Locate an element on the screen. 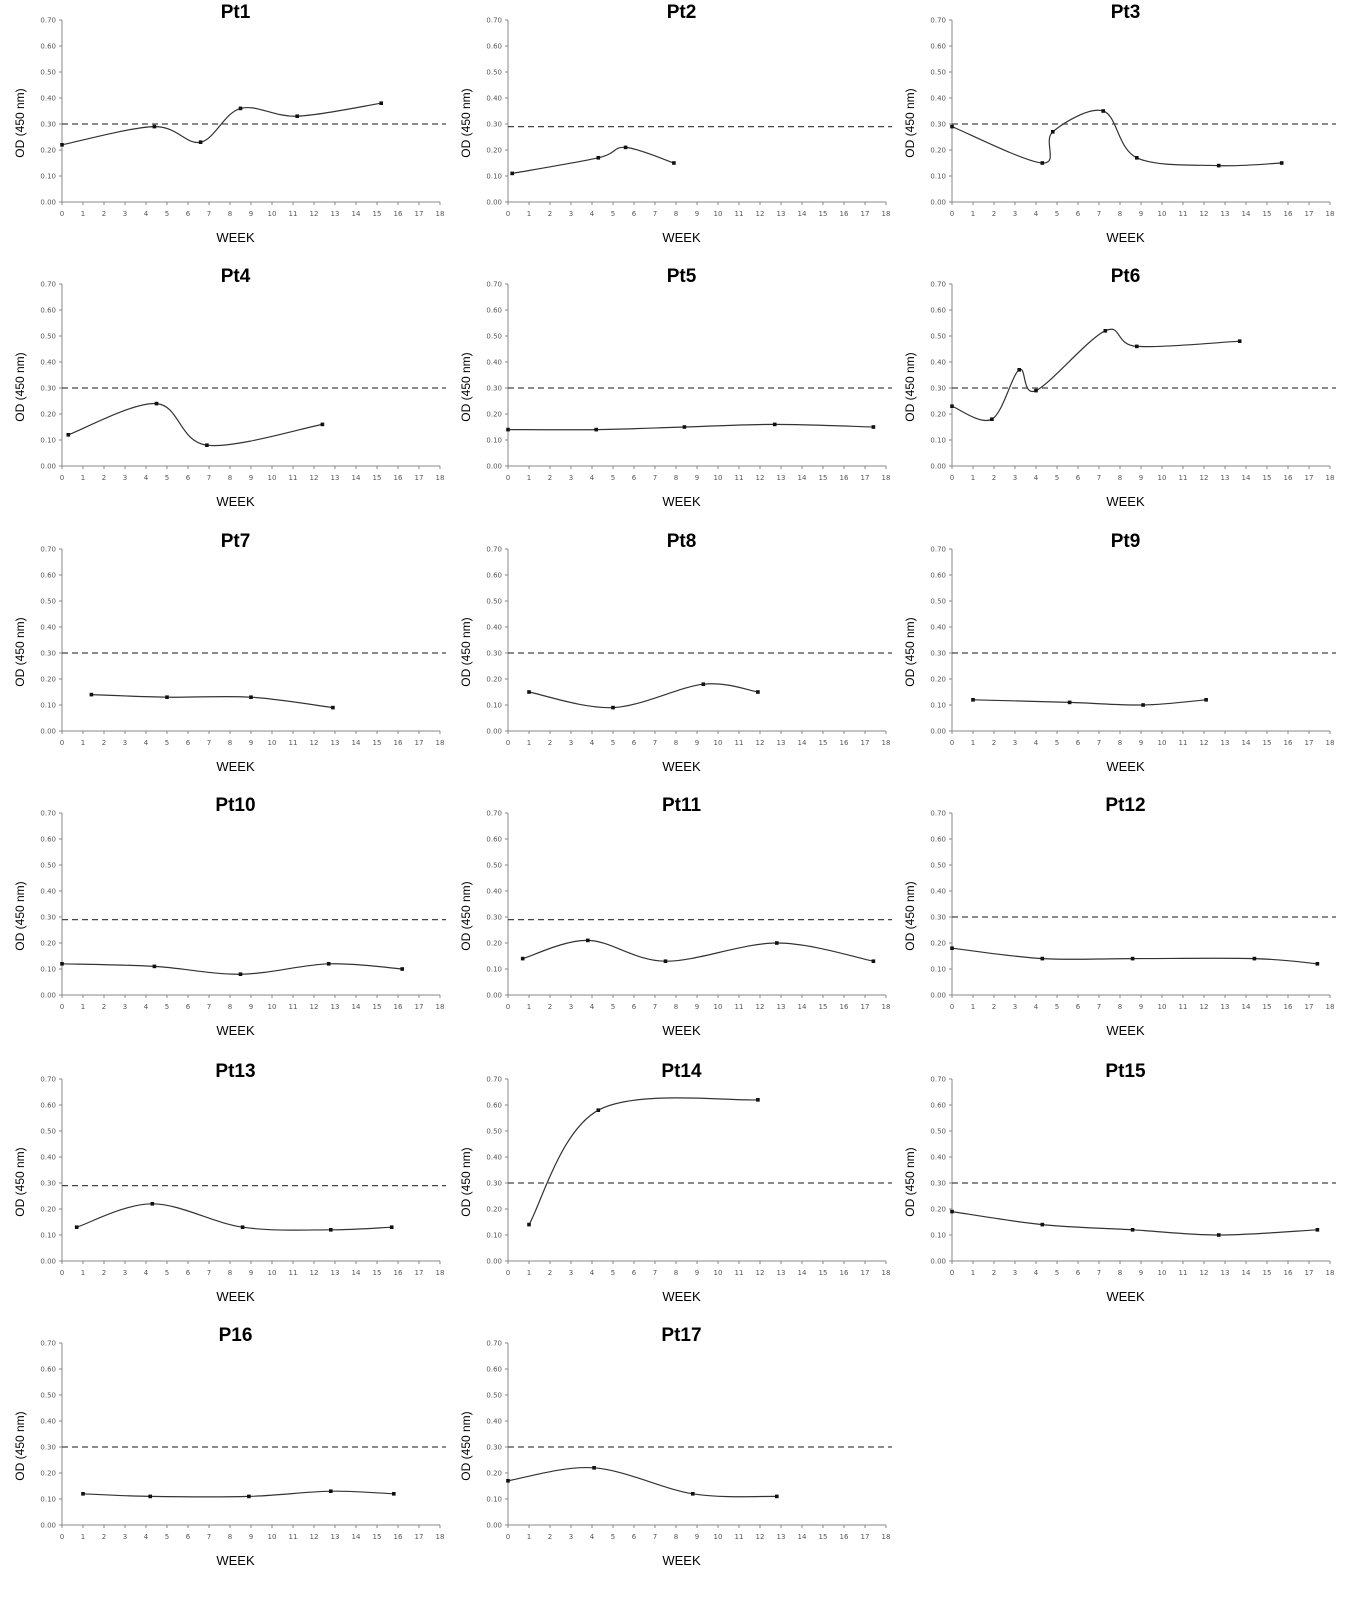 The width and height of the screenshot is (1367, 1599). chart-title: Pt10 is located at coordinates (235, 805).